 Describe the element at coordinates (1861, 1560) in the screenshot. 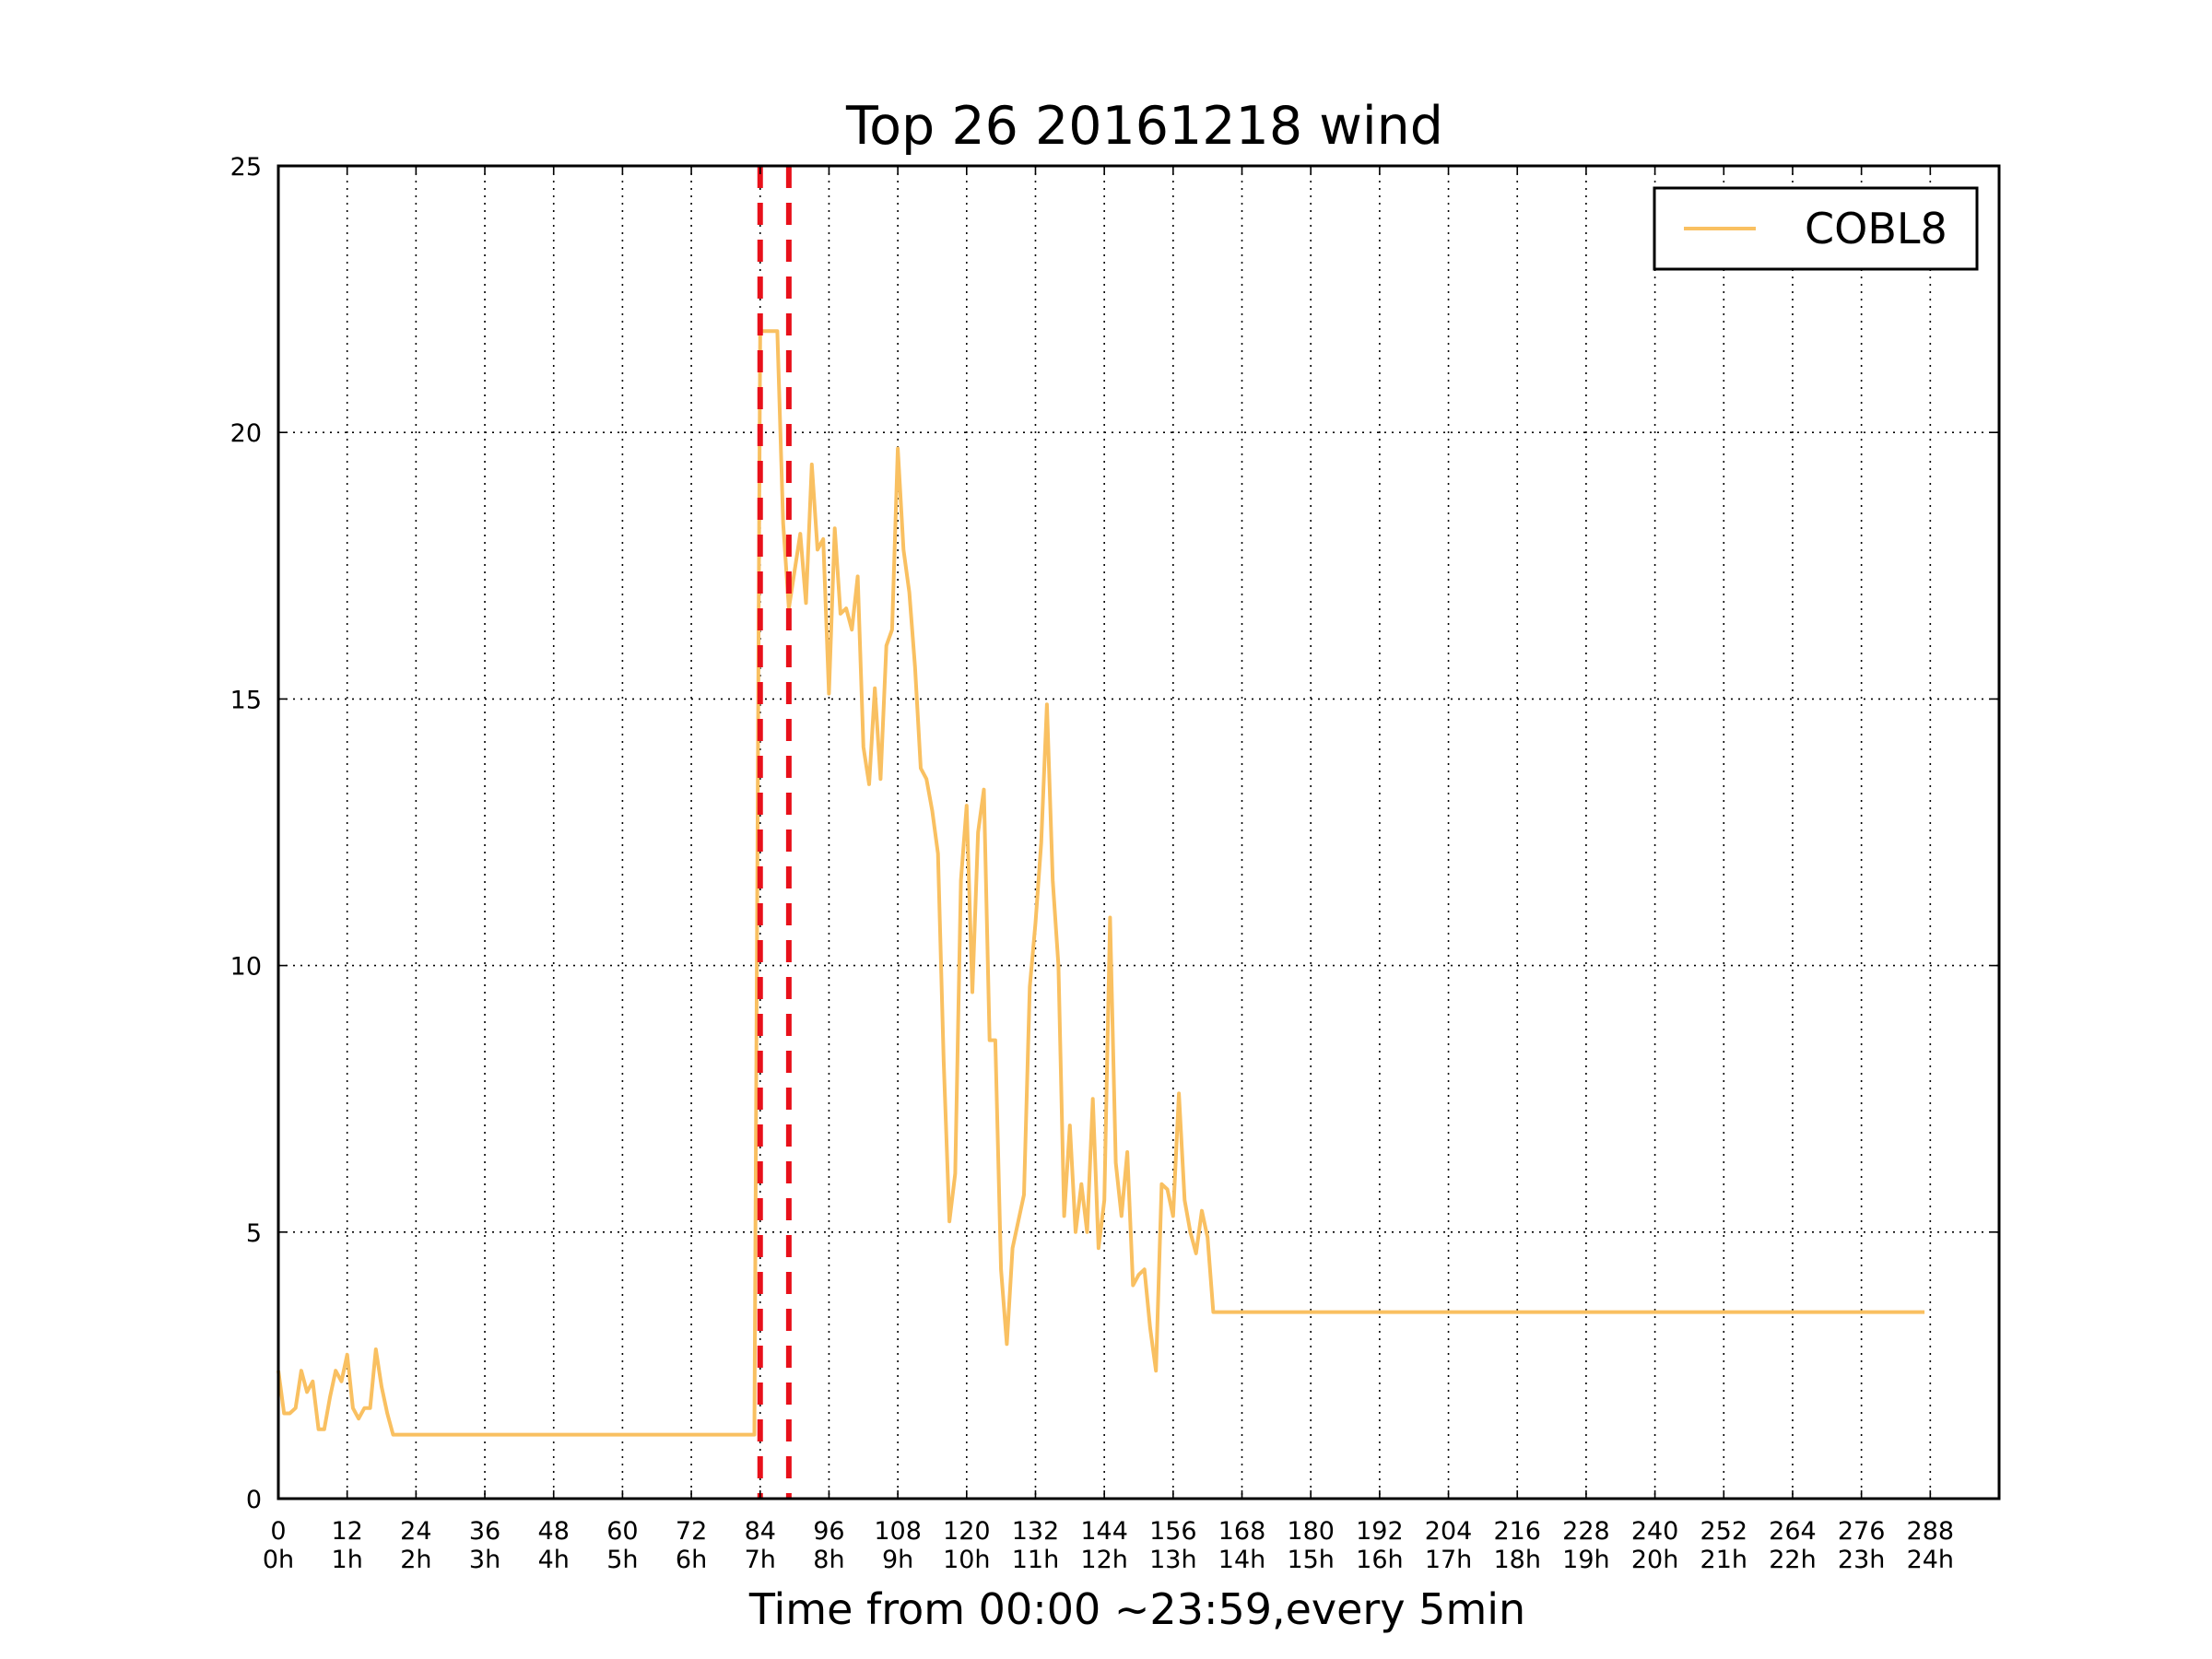

I see `x-tick-sublabel: 23h` at that location.